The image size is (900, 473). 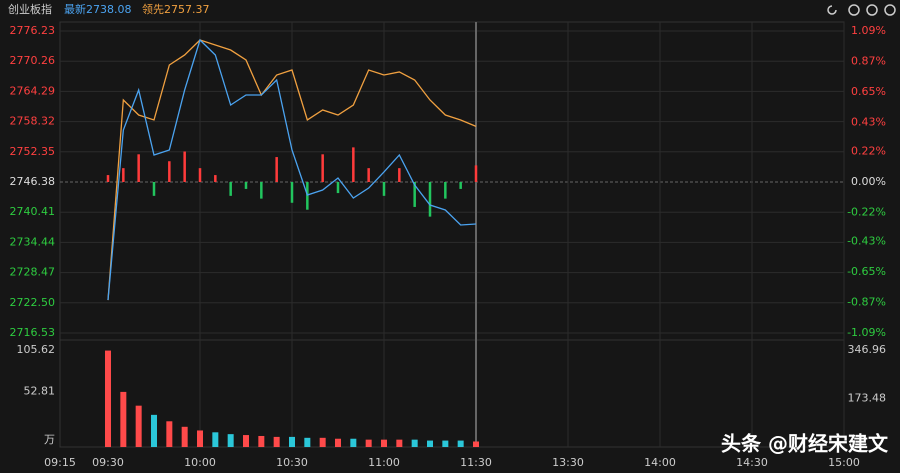 I want to click on y2-tick-label: 0.87%, so click(x=868, y=60).